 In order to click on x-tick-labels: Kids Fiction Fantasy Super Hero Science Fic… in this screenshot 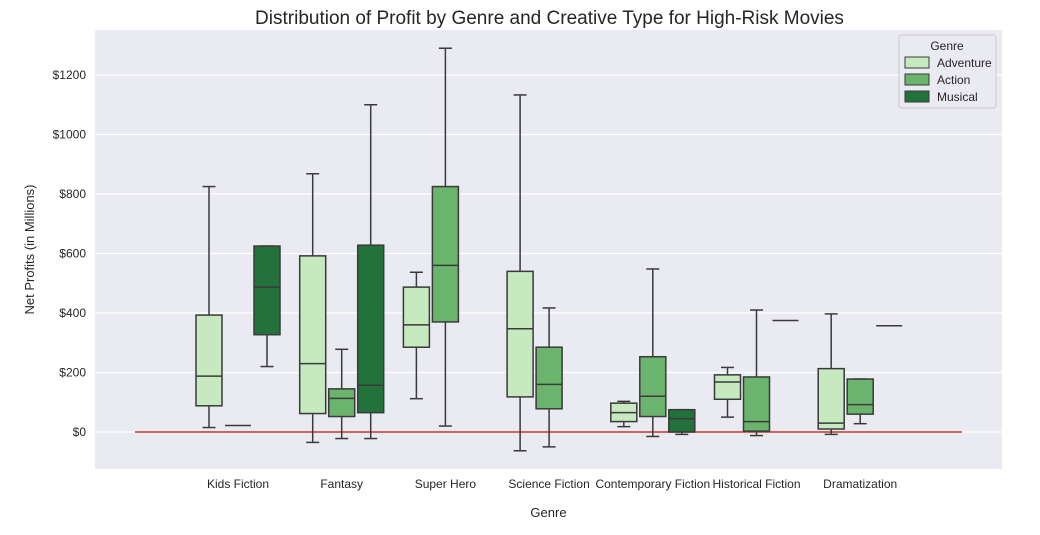, I will do `click(552, 484)`.